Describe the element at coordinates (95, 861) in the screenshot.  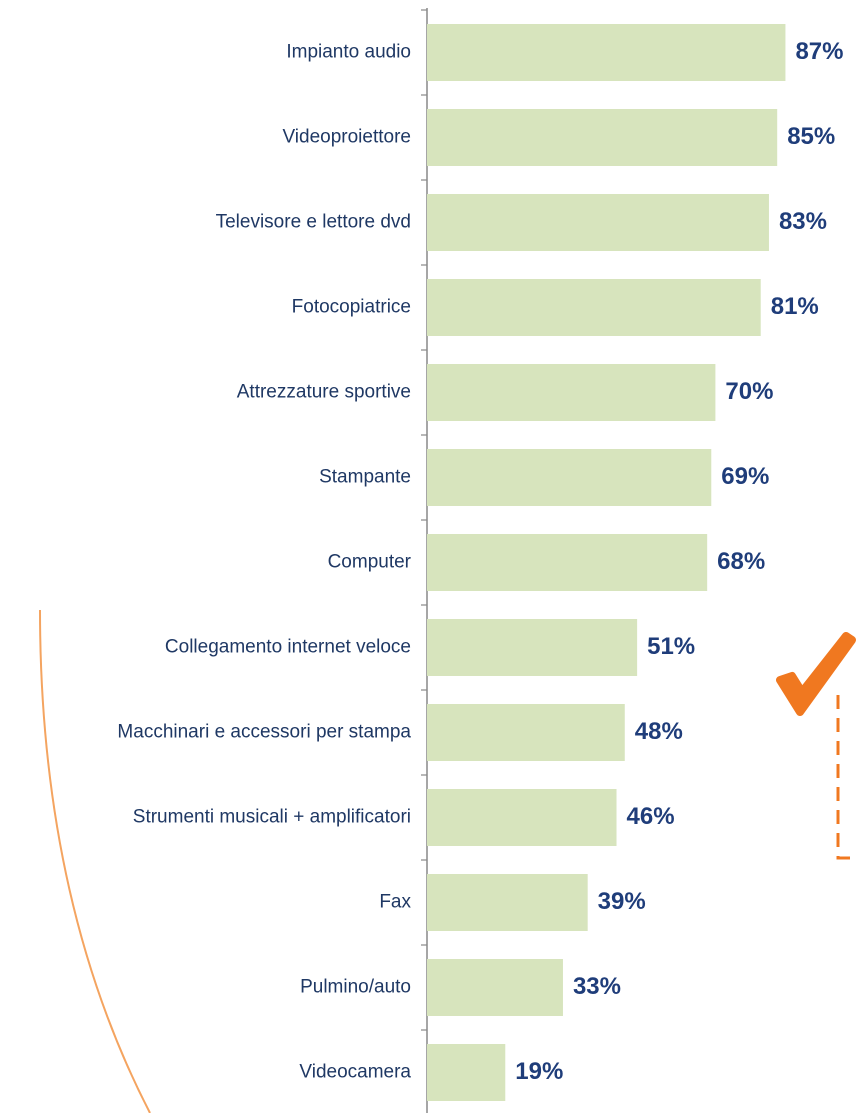
I see `decorative-arc` at that location.